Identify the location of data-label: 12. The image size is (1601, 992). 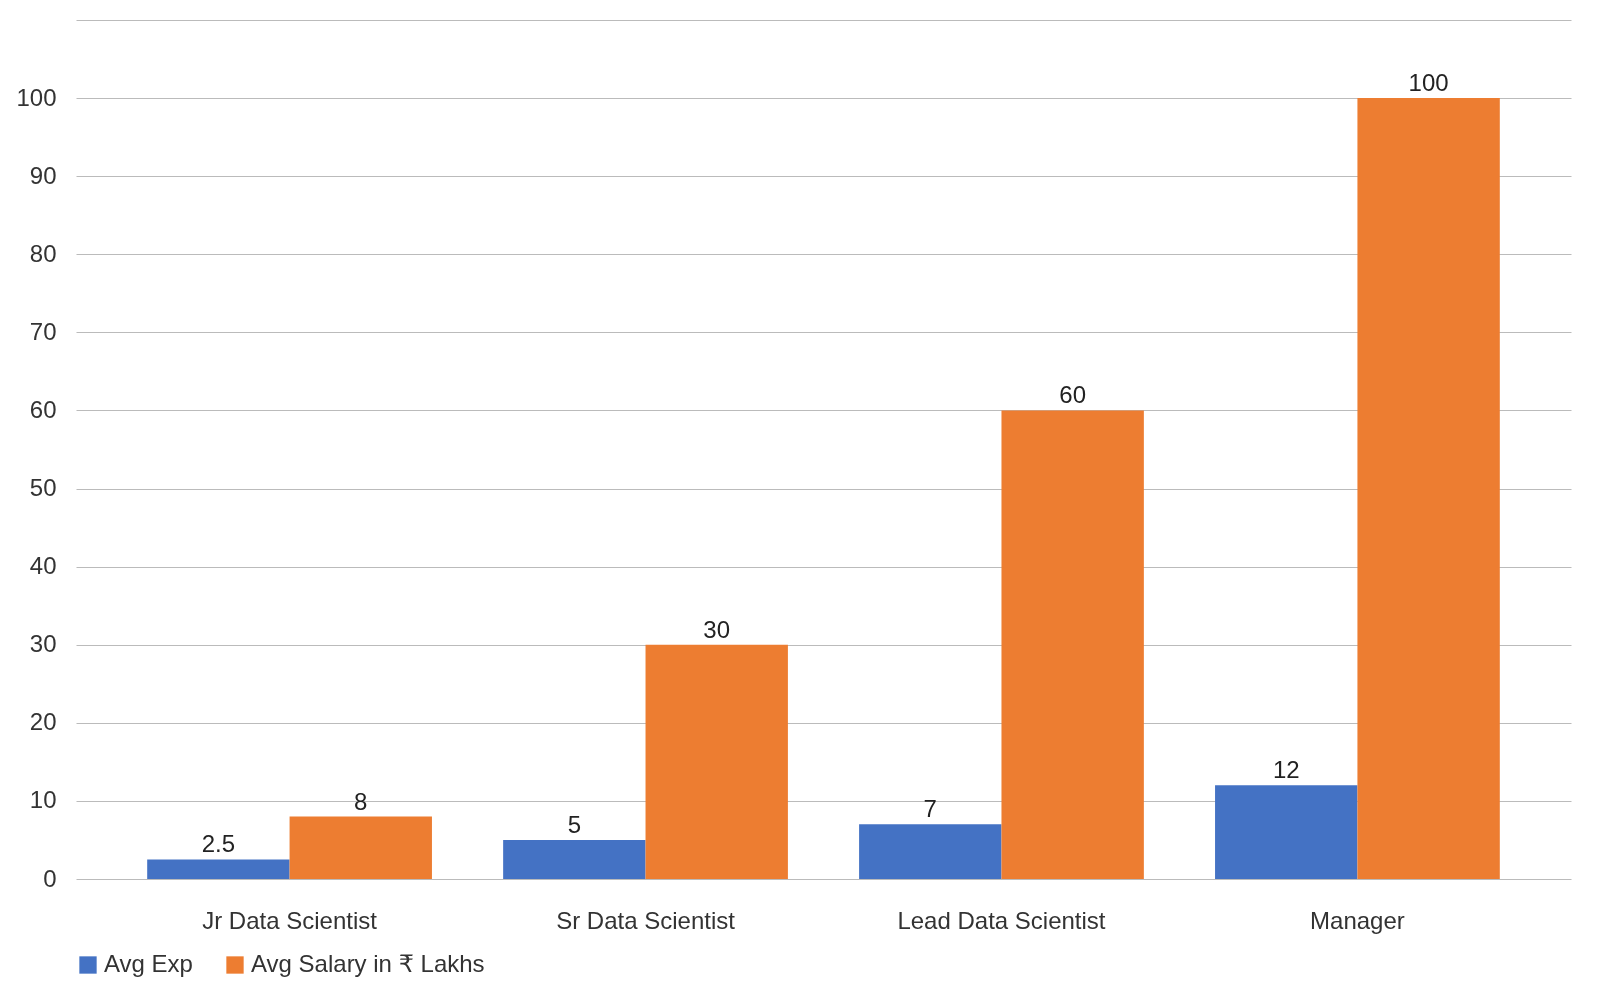
(1286, 770).